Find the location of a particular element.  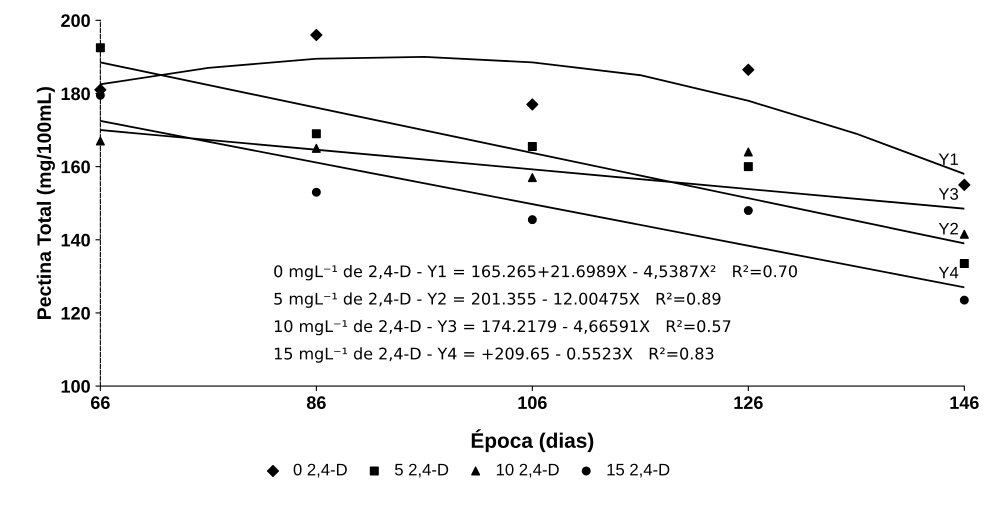

y-tick-label: 100 is located at coordinates (76, 386).